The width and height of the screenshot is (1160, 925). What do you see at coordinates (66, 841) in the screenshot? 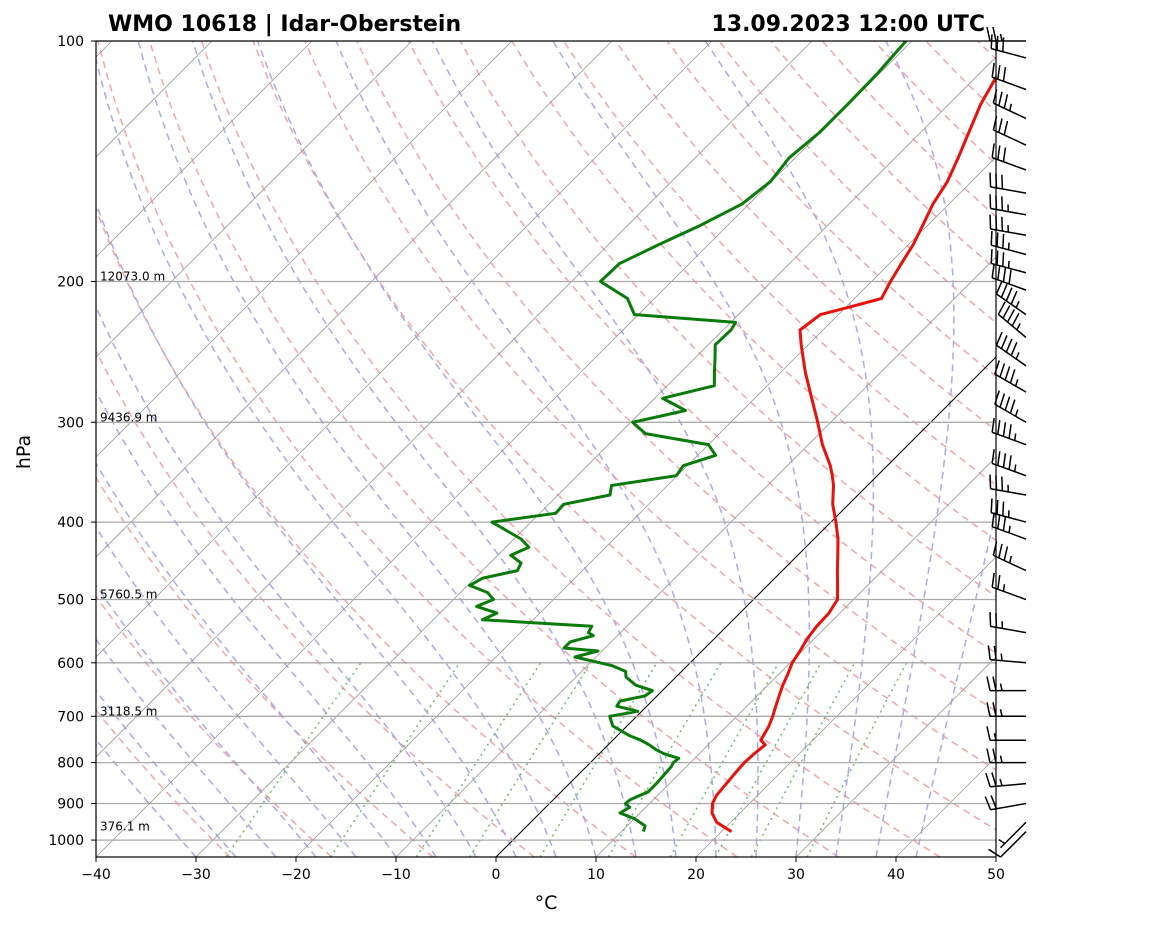
I see `y-tick-label: 1000` at bounding box center [66, 841].